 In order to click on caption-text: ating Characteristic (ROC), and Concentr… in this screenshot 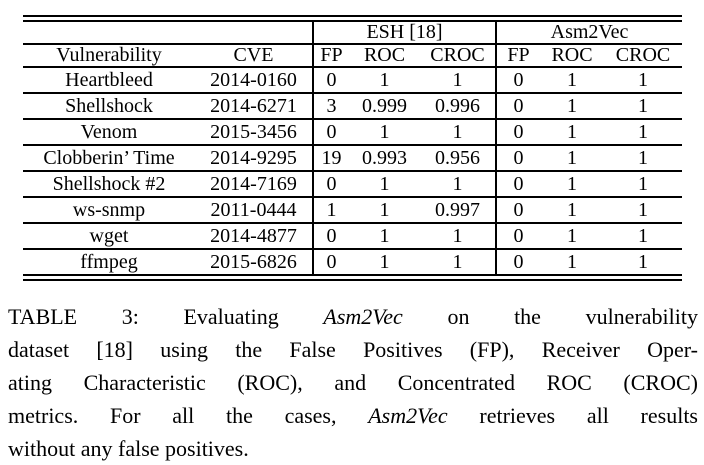, I will do `click(353, 382)`.